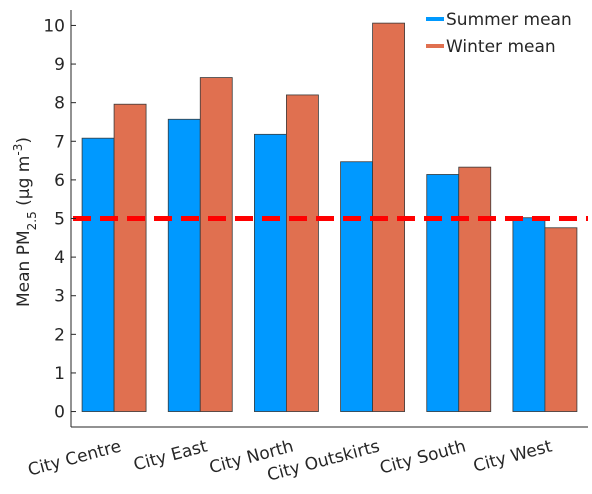  Describe the element at coordinates (302, 253) in the screenshot. I see `bar-winter-city-north` at that location.